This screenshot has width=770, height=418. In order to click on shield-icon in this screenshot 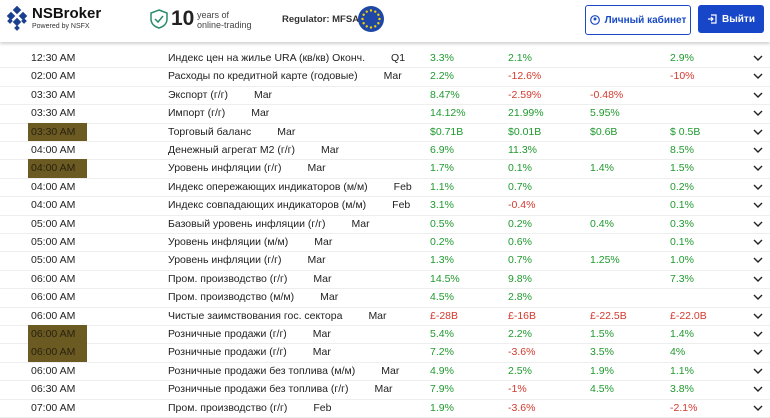, I will do `click(159, 19)`.